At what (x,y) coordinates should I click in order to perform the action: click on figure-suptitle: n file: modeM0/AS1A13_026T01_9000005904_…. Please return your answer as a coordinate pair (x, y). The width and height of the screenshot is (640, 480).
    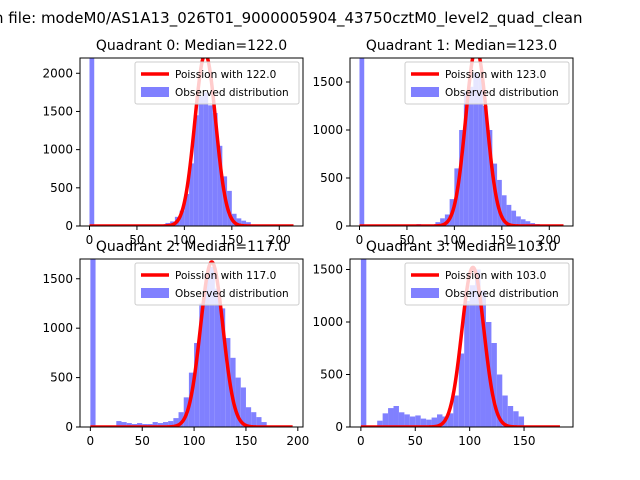
    Looking at the image, I should click on (291, 18).